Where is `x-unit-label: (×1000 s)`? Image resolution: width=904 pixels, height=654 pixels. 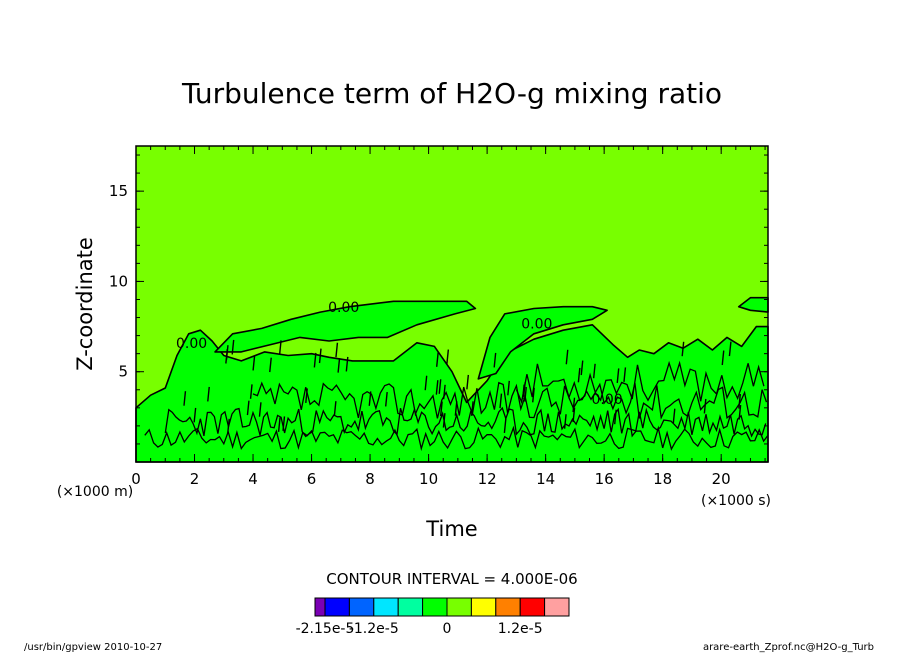 x-unit-label: (×1000 s) is located at coordinates (736, 501).